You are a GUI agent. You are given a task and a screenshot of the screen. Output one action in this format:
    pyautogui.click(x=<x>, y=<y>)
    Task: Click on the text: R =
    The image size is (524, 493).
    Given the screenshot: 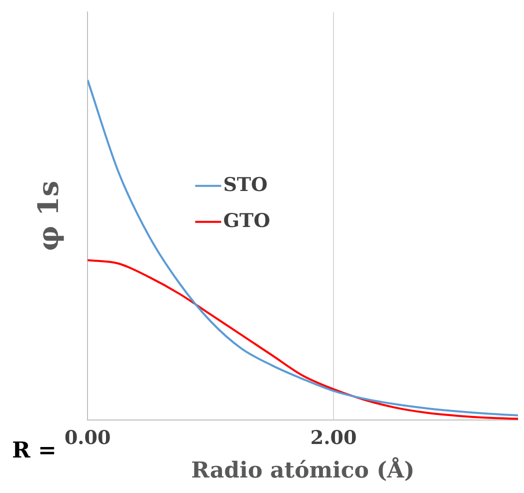 What is the action you would take?
    pyautogui.click(x=34, y=451)
    